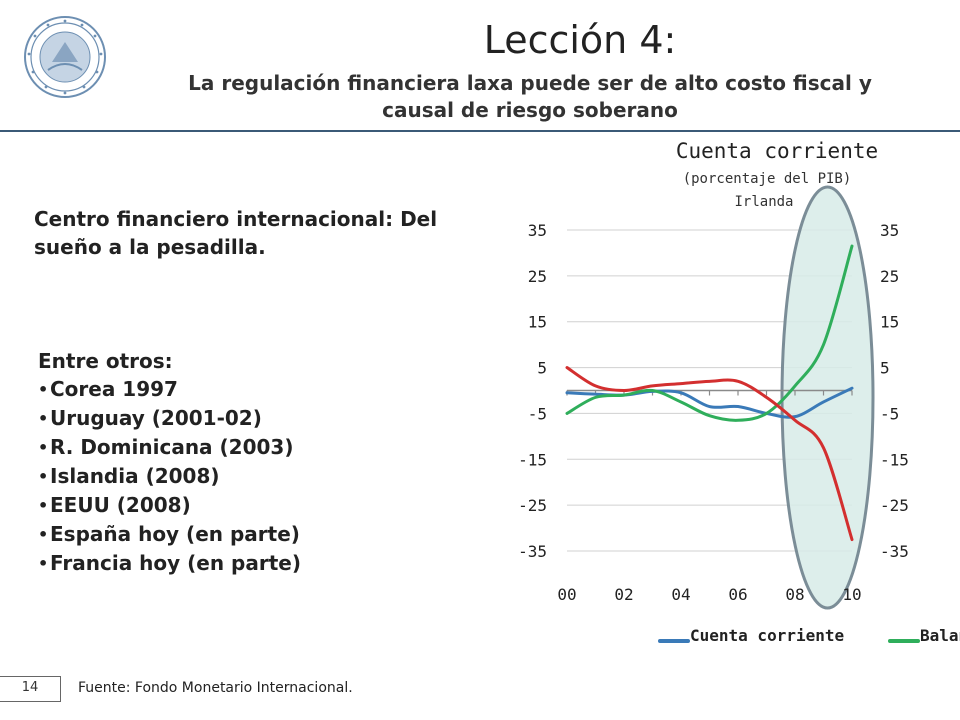 The width and height of the screenshot is (960, 720). What do you see at coordinates (542, 368) in the screenshot?
I see `y-tick-label-left: 5` at bounding box center [542, 368].